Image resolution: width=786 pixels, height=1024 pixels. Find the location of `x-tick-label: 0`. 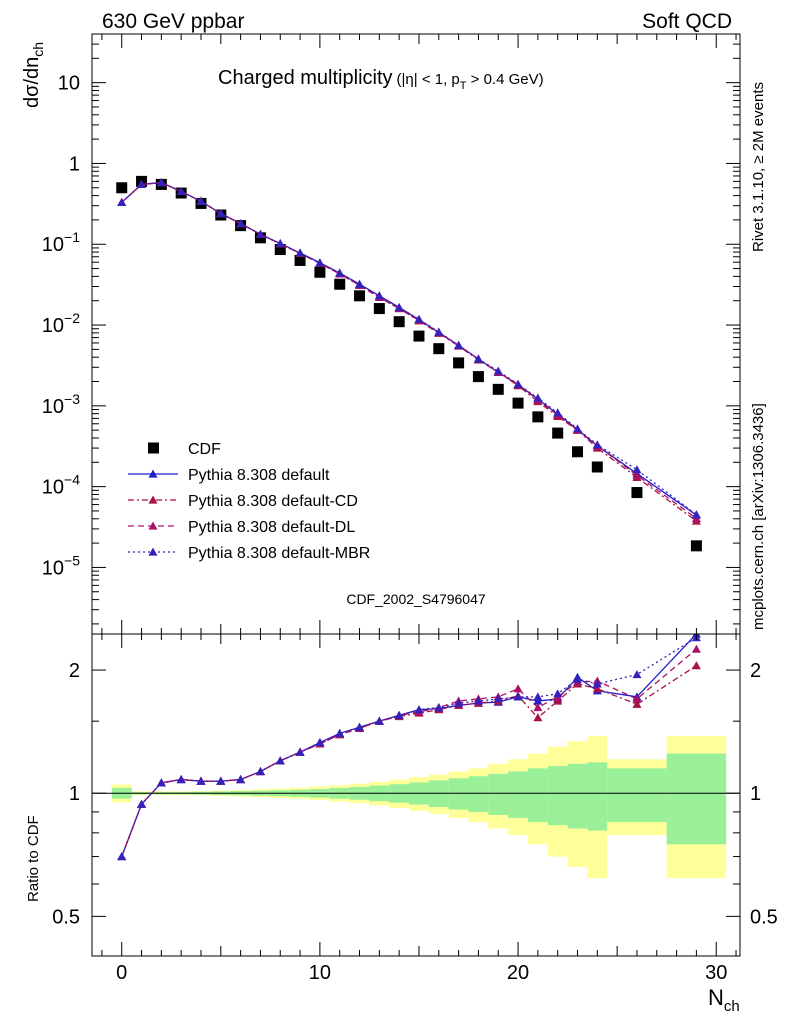

x-tick-label: 0 is located at coordinates (121, 973).